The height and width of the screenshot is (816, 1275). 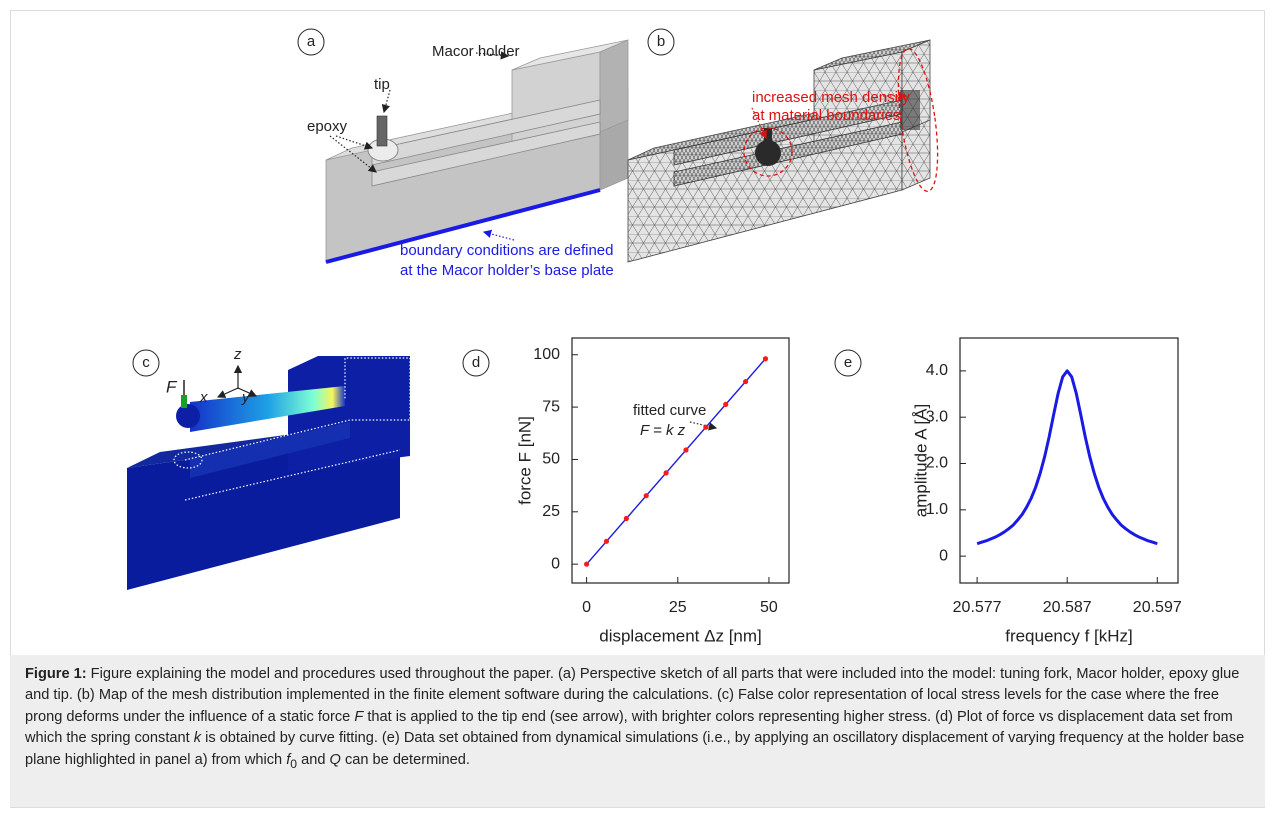 I want to click on panel-letter: b, so click(x=661, y=42).